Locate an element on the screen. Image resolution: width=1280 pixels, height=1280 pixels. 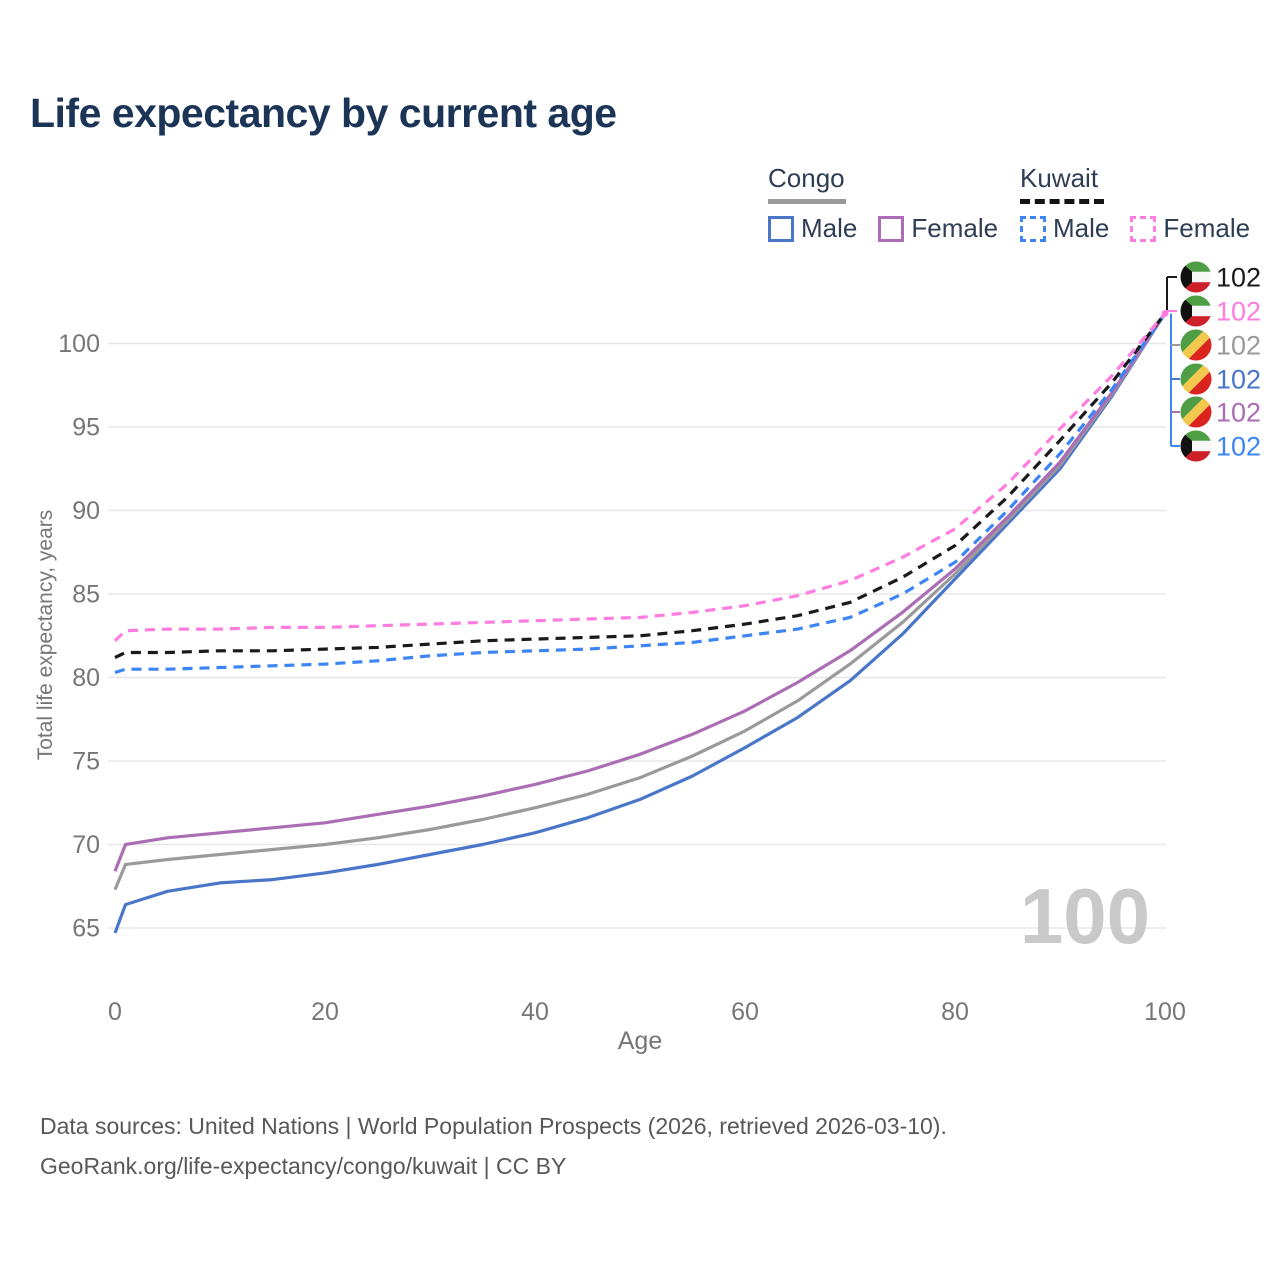
legend-label-kuwait-male: Male is located at coordinates (1081, 228).